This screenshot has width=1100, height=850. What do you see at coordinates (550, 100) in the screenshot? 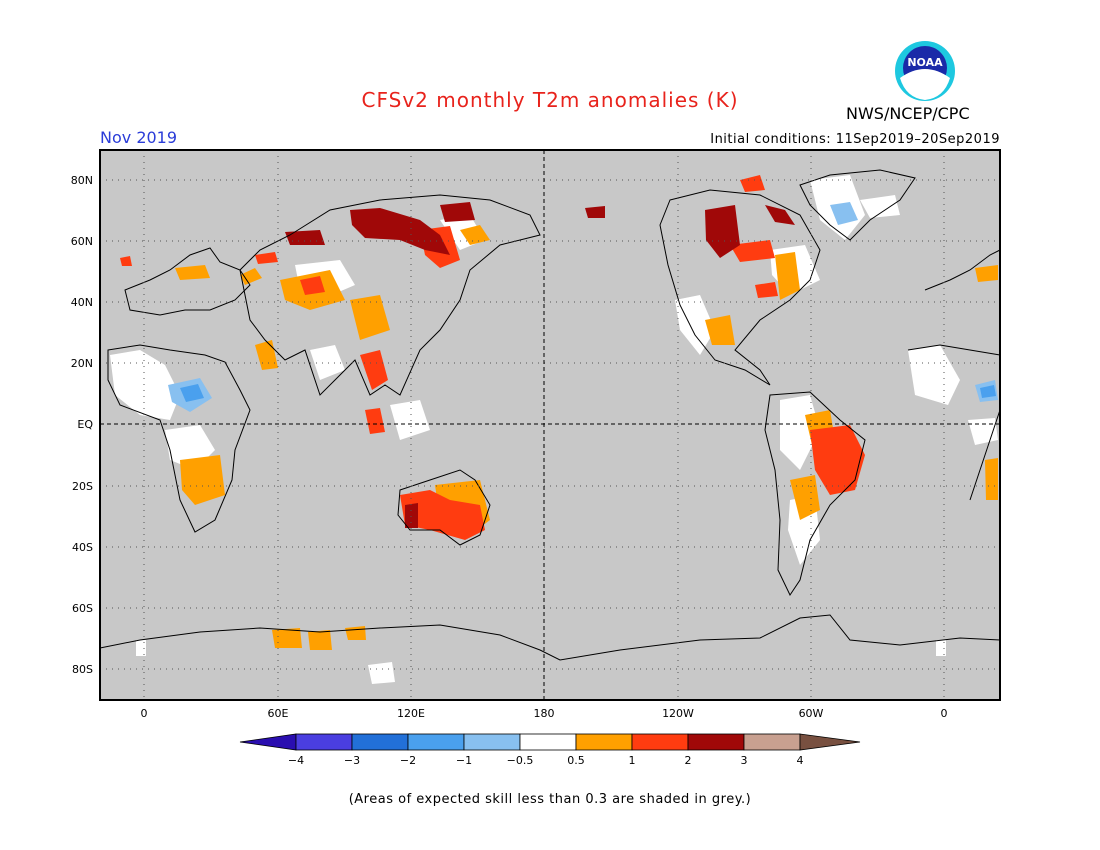
I see `chart-title: CFSv2 monthly T2m anomalies (K)` at bounding box center [550, 100].